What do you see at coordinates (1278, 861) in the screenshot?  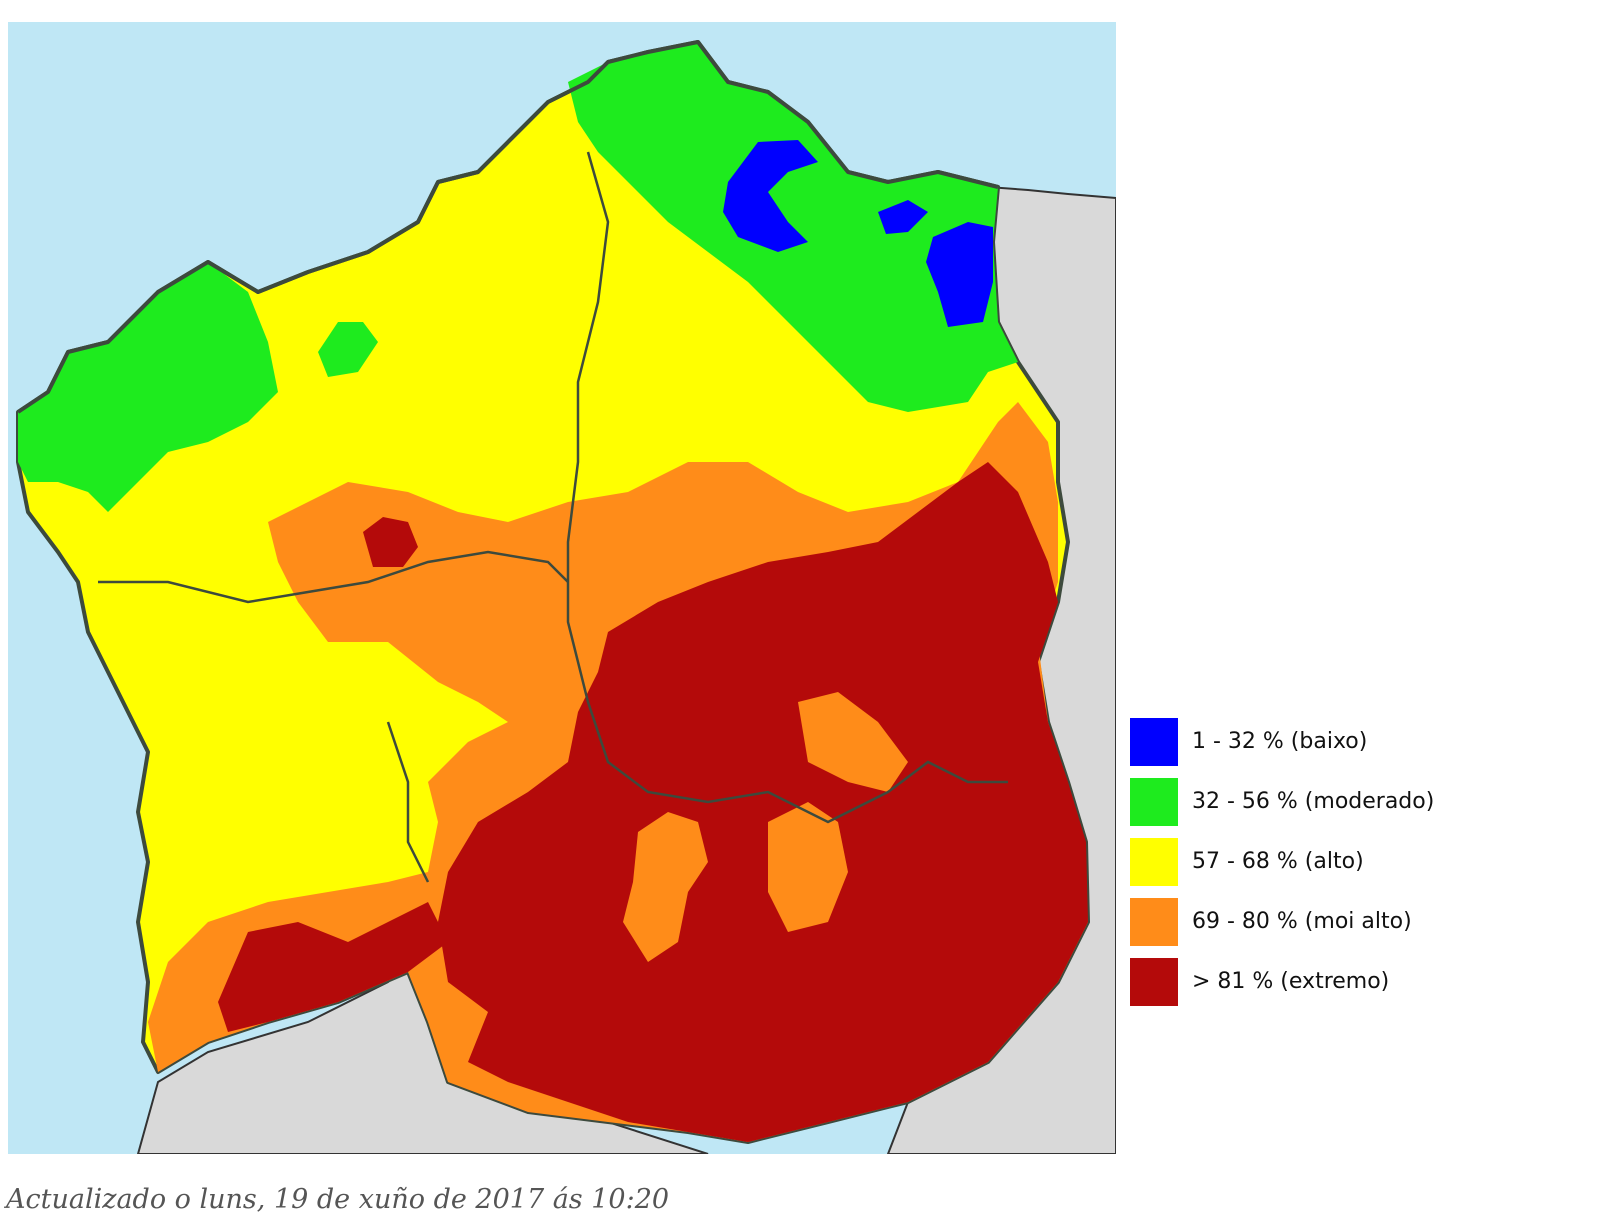 I see `legend-label-alto: 57 - 68 % (alto)` at bounding box center [1278, 861].